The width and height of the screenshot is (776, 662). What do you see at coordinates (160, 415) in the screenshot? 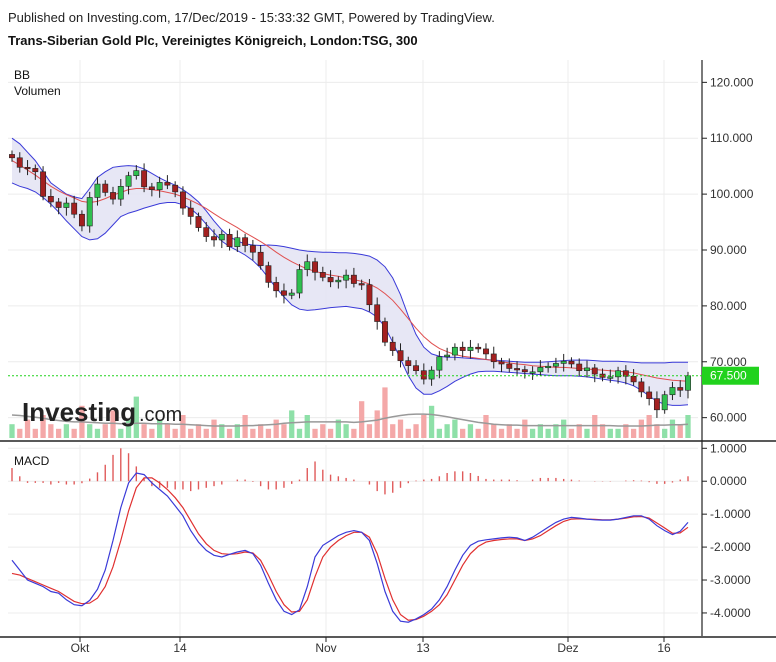
I see `logo-suffix: .com` at bounding box center [160, 415].